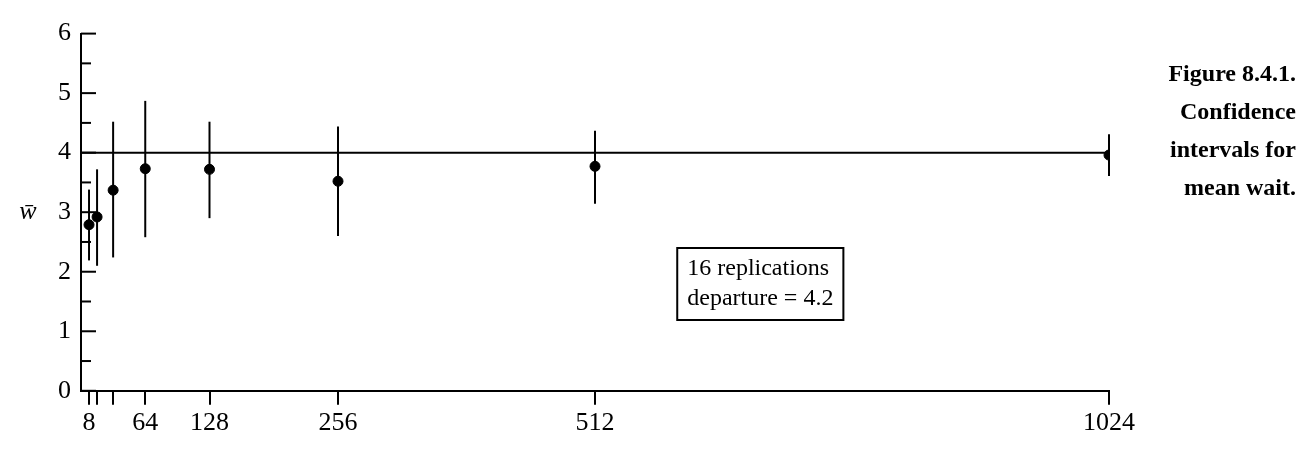  Describe the element at coordinates (64, 151) in the screenshot. I see `y-tick-label: 4` at that location.